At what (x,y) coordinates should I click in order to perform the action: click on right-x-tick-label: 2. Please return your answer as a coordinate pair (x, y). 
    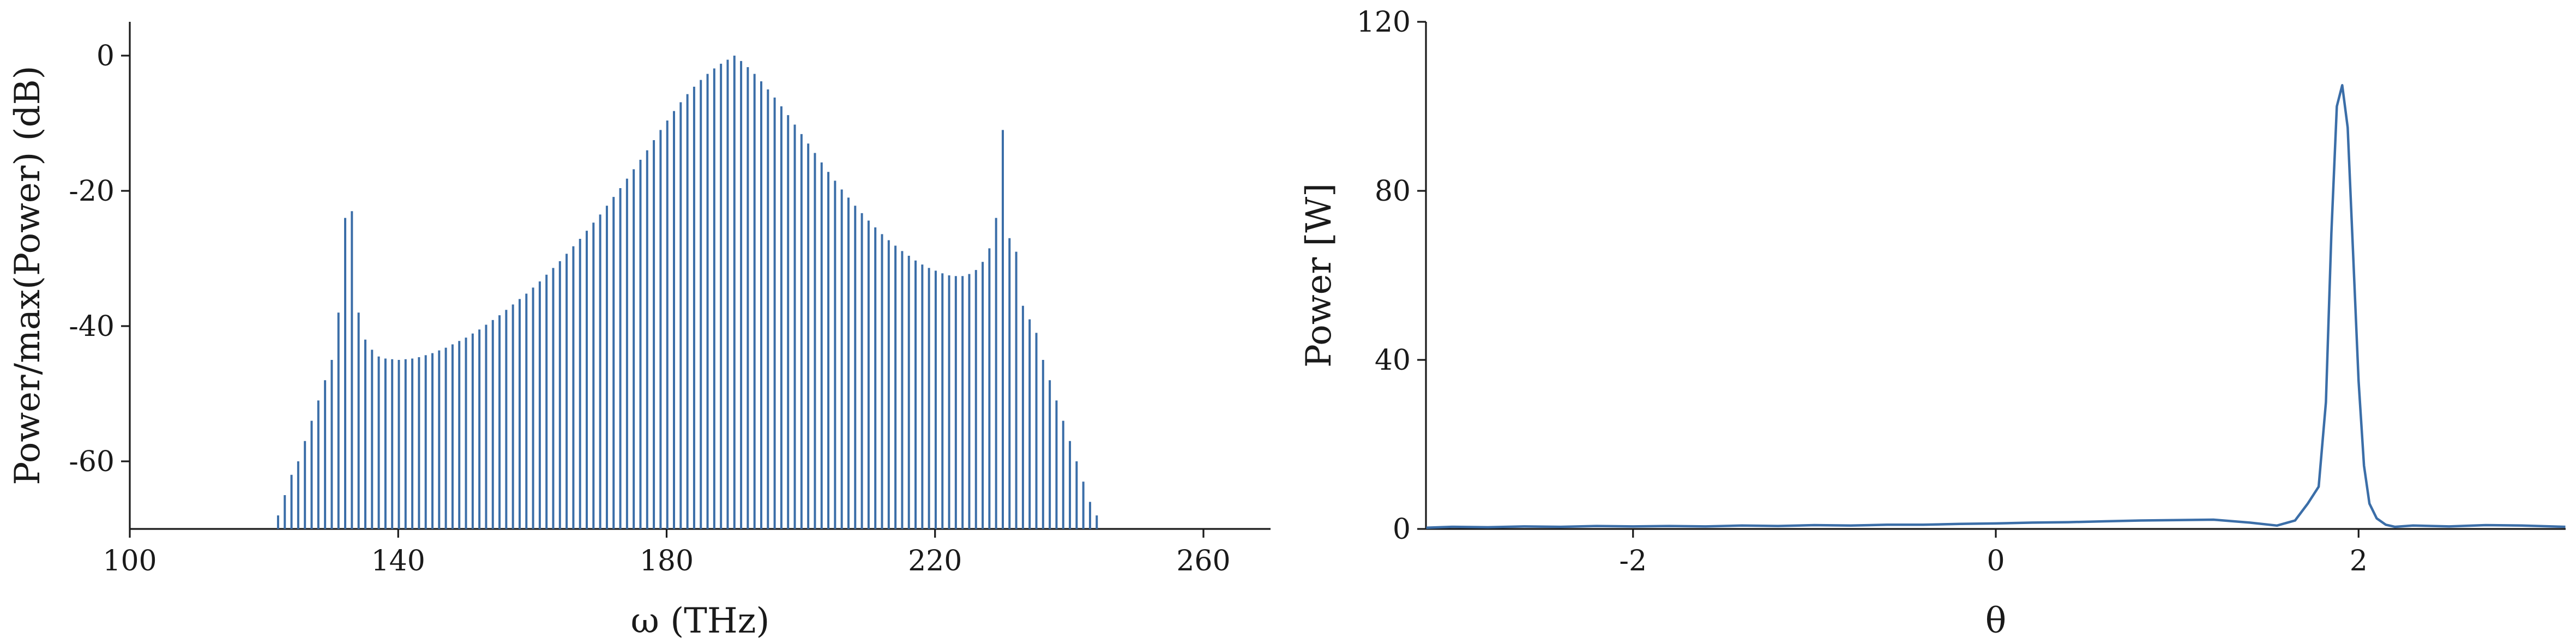
    Looking at the image, I should click on (2359, 561).